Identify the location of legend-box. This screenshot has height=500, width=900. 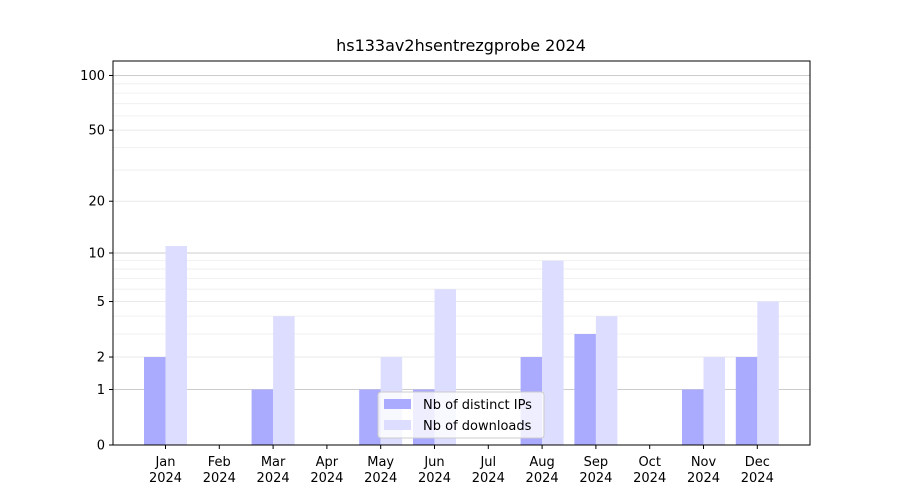
(461, 415).